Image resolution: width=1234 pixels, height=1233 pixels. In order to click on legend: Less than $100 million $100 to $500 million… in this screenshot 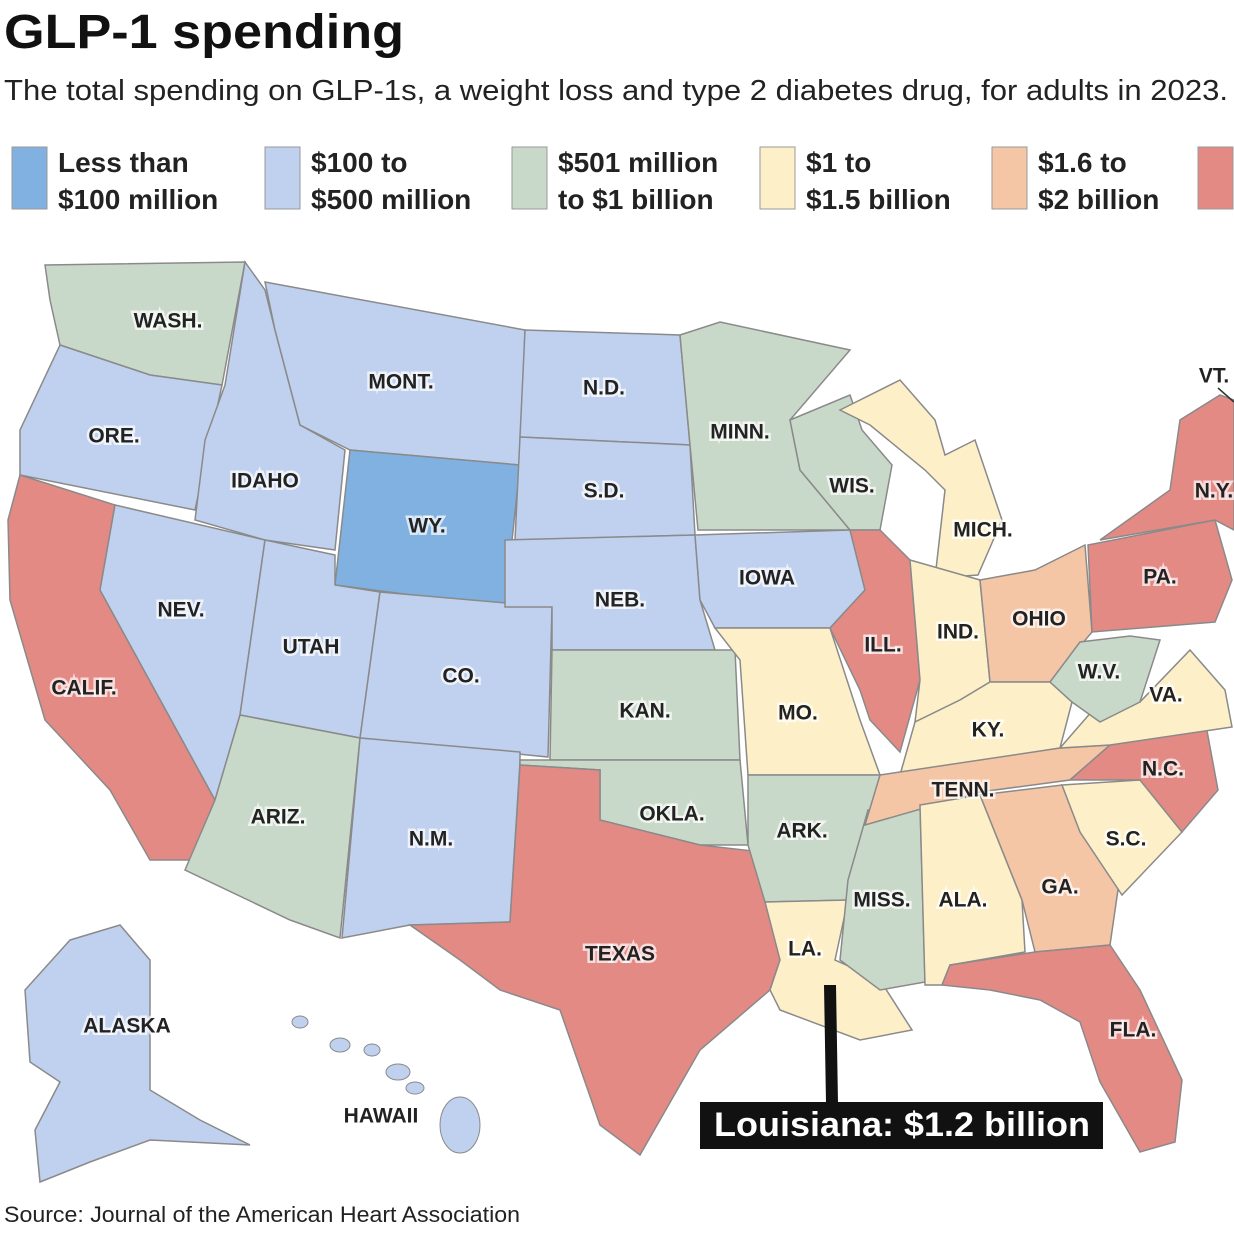, I will do `click(622, 180)`.